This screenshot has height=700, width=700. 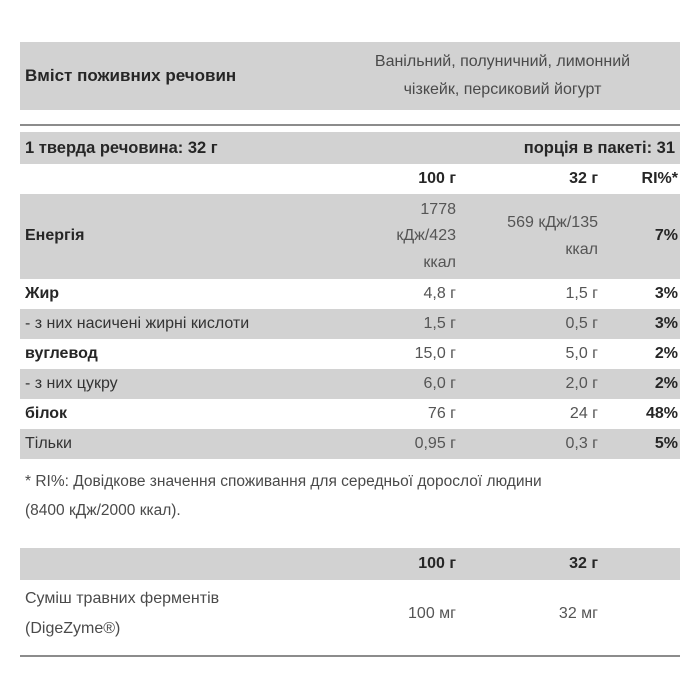 I want to click on value-32g: 0,5 г, so click(x=581, y=323).